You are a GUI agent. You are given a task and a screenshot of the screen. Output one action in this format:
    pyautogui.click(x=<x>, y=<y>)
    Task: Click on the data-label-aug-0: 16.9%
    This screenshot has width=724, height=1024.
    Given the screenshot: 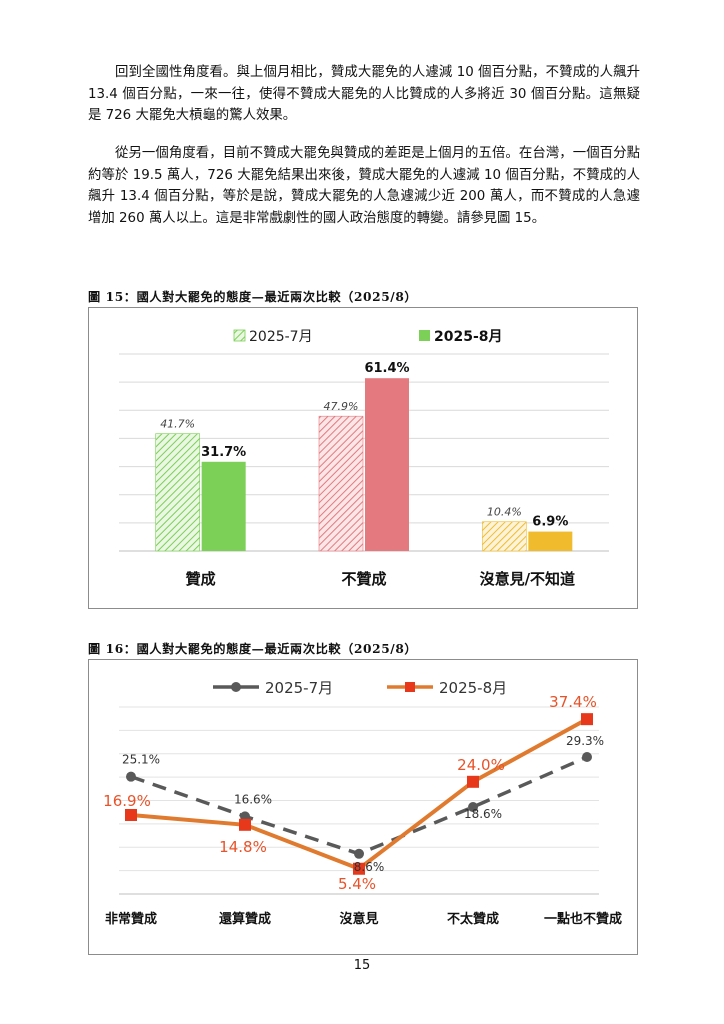 What is the action you would take?
    pyautogui.click(x=127, y=801)
    